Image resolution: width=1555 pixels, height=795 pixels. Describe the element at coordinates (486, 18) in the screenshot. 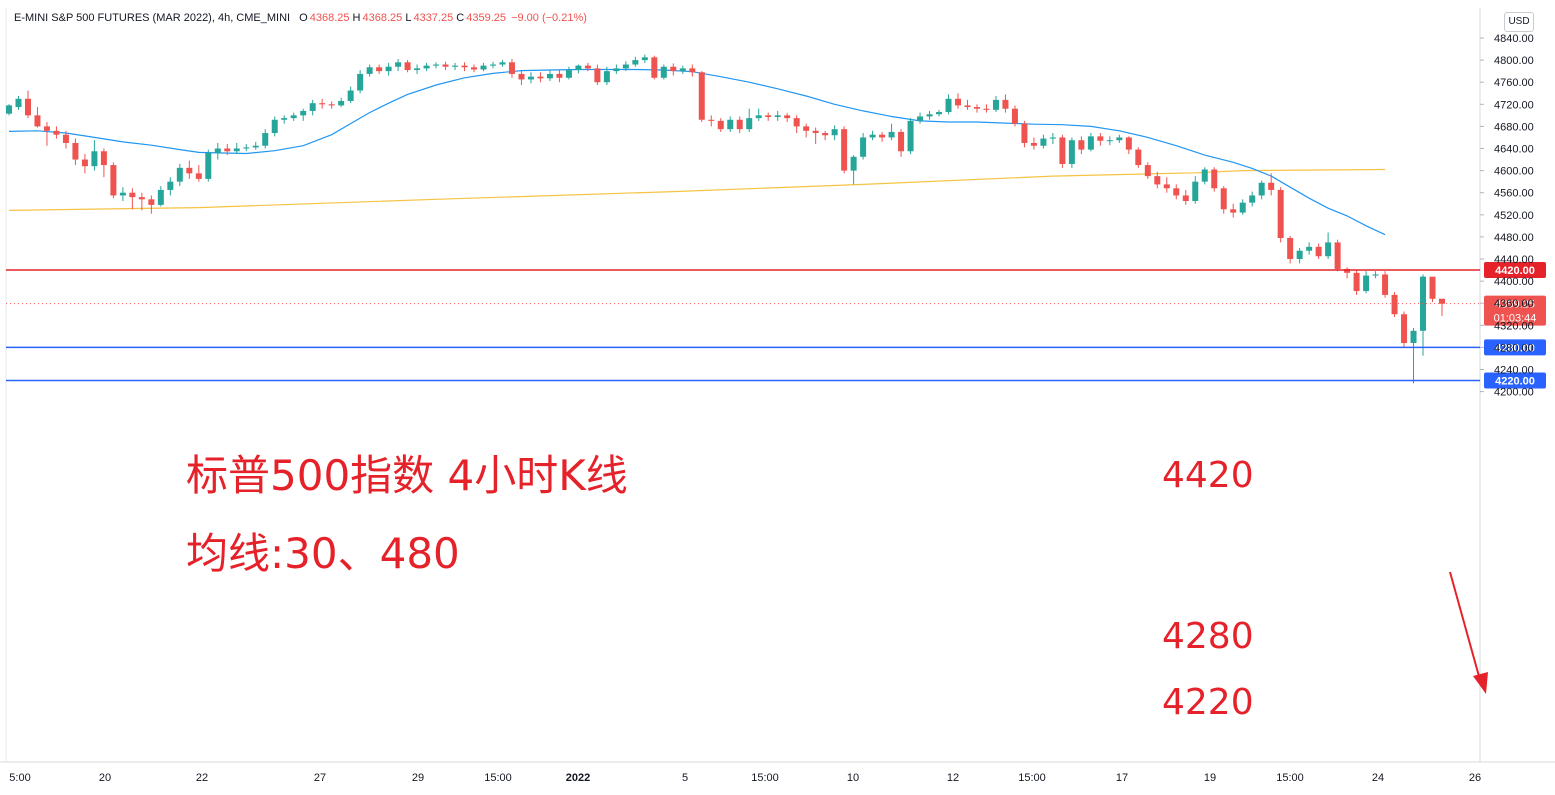

I see `close-value: 4359.25` at that location.